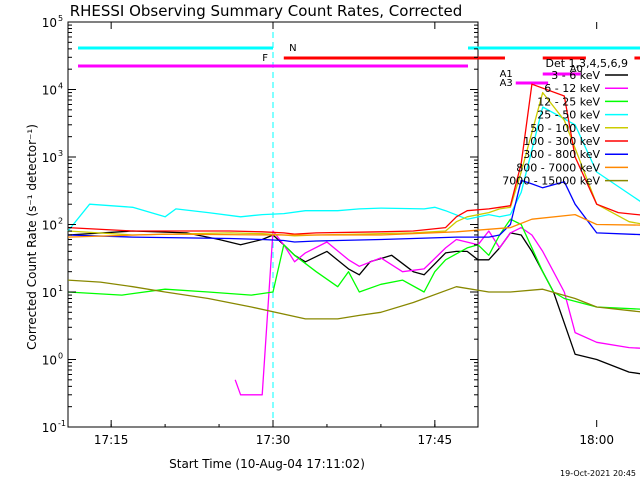  Describe the element at coordinates (551, 181) in the screenshot. I see `legend-item-label: 7000 - 15000 keV` at that location.